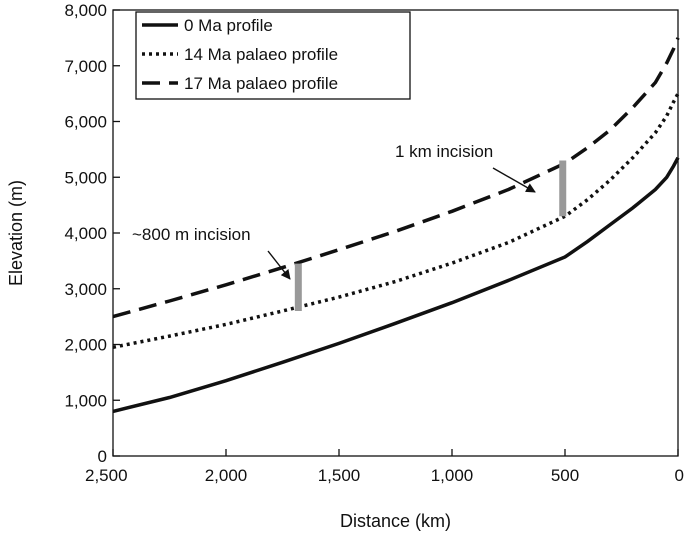 The height and width of the screenshot is (533, 685). What do you see at coordinates (679, 475) in the screenshot?
I see `x-tick-label-5: 0` at bounding box center [679, 475].